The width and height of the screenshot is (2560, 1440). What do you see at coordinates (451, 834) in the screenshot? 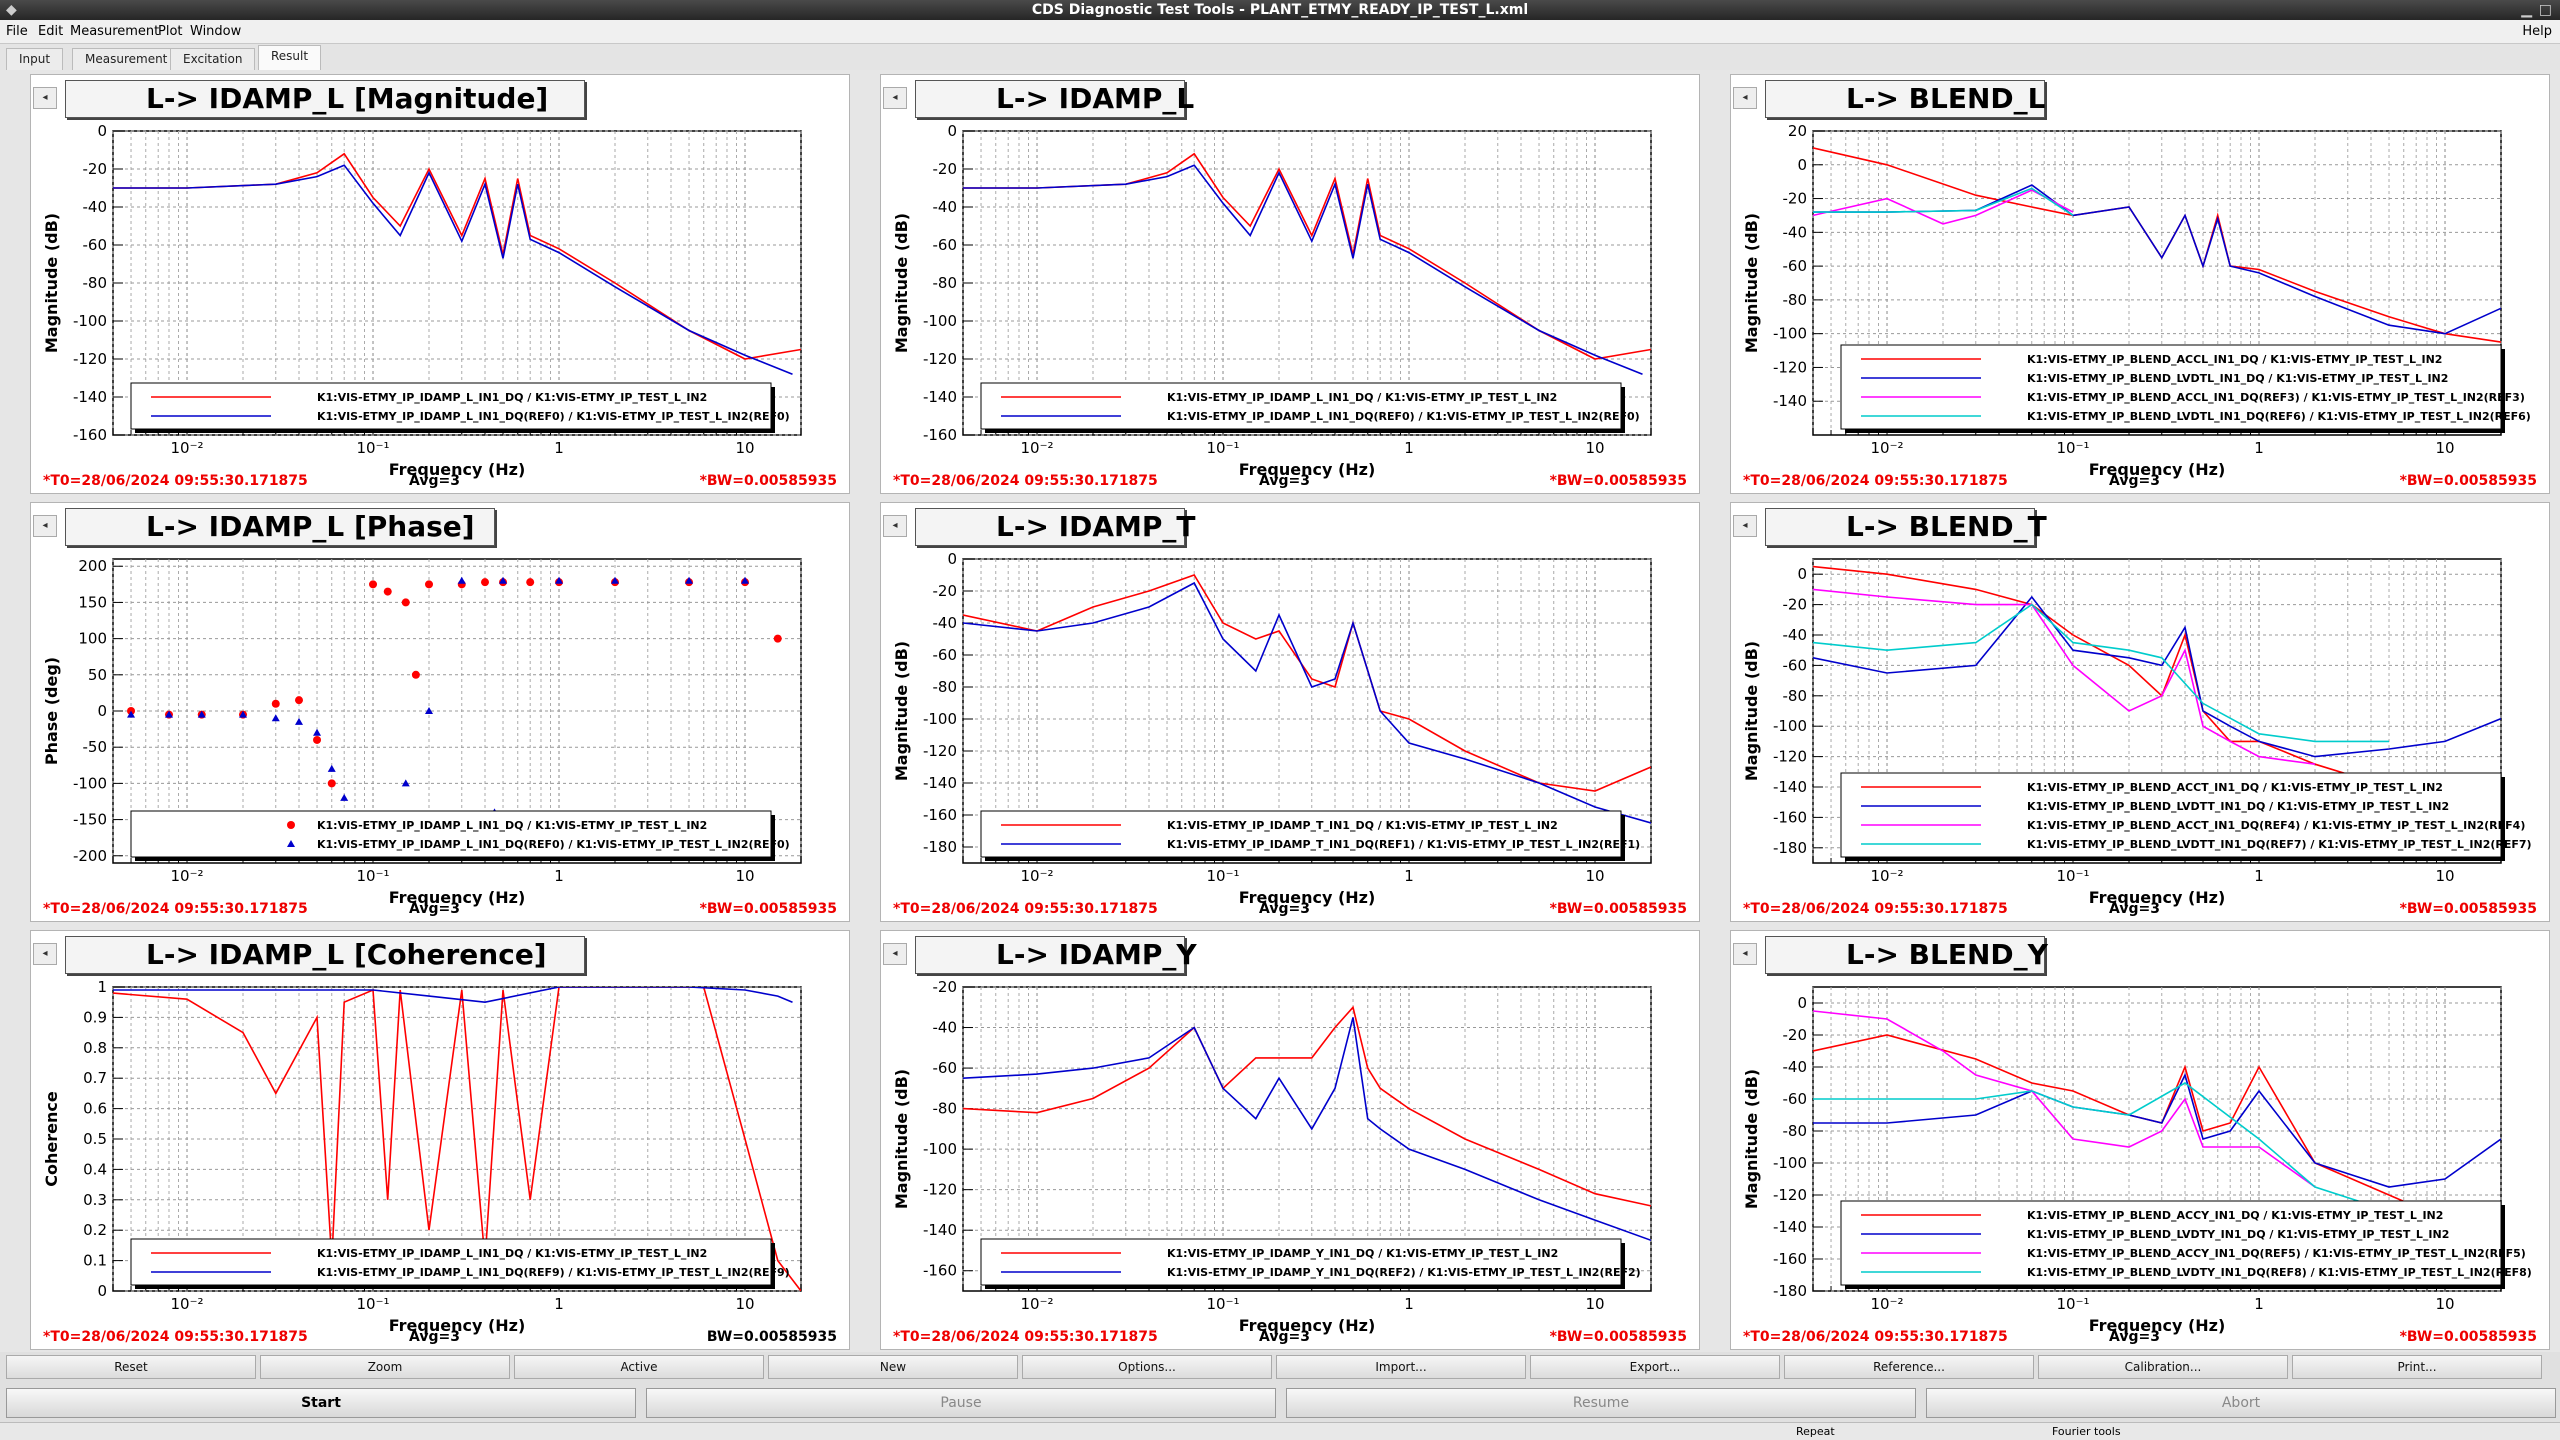
I see `legend-box` at bounding box center [451, 834].